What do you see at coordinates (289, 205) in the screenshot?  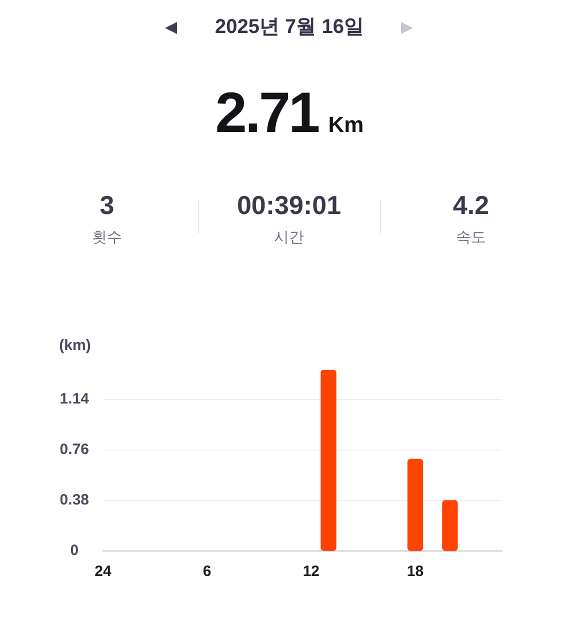 I see `text: 00:39:01` at bounding box center [289, 205].